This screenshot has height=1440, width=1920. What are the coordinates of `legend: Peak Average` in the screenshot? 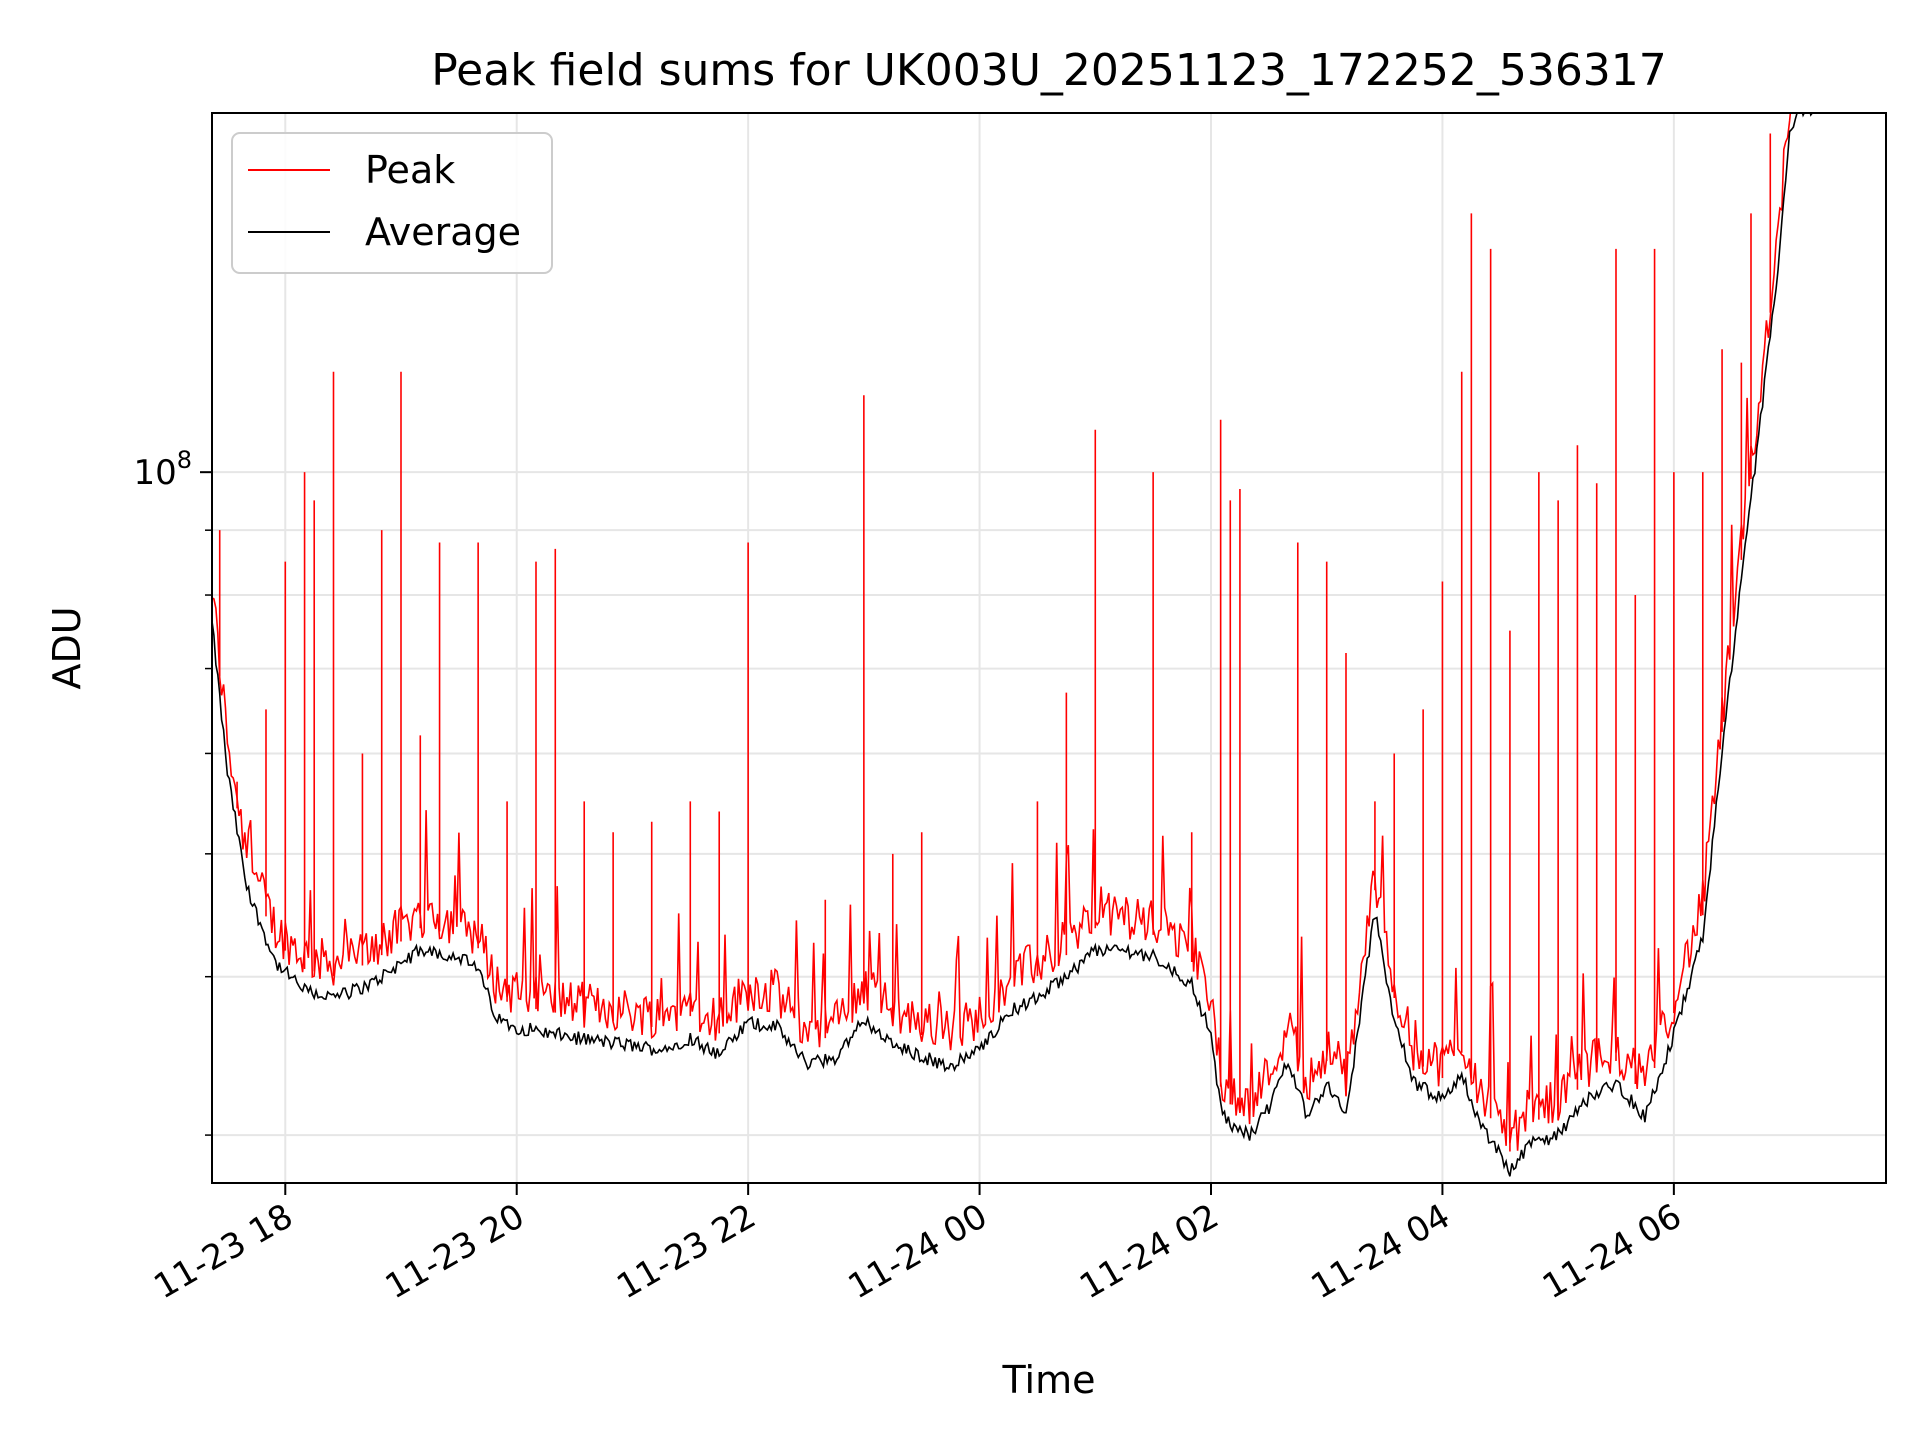 It's located at (392, 203).